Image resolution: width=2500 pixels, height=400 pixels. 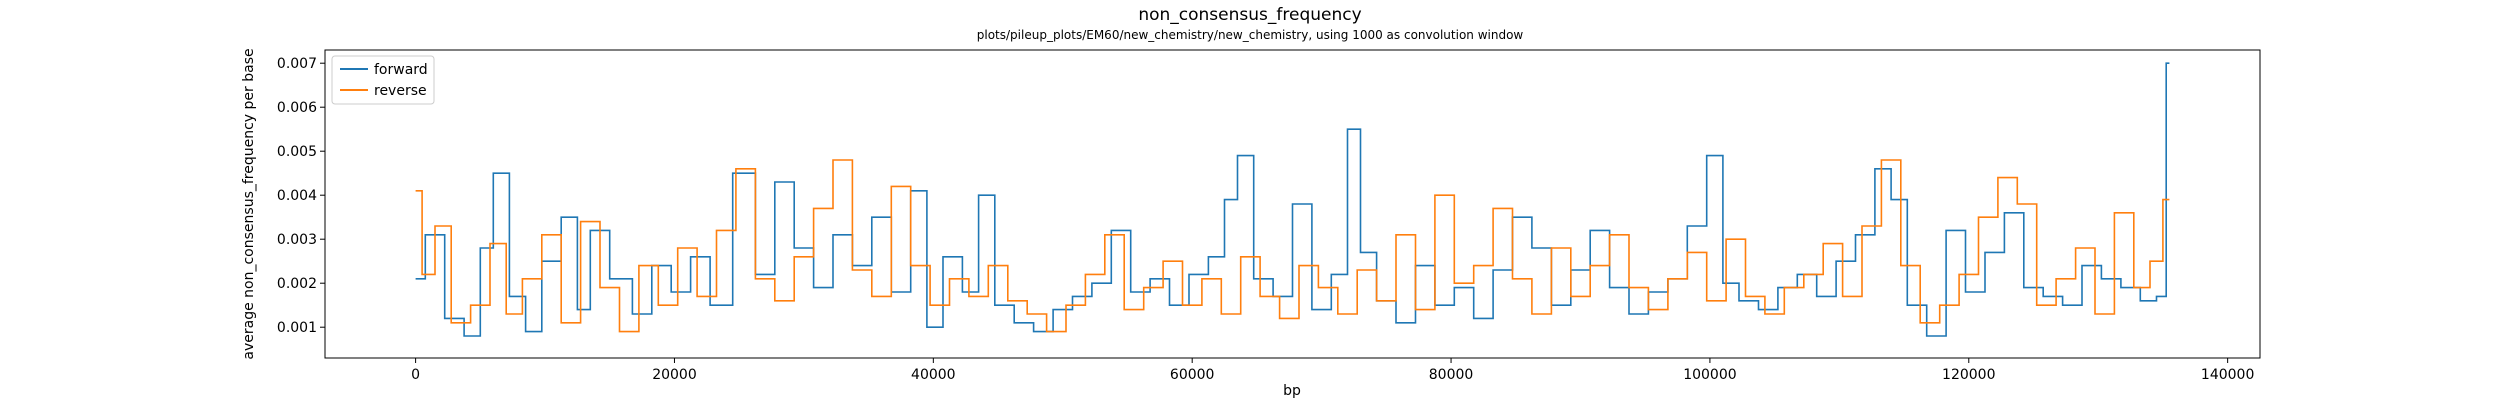 What do you see at coordinates (297, 152) in the screenshot?
I see `y-tick-label: 0.005` at bounding box center [297, 152].